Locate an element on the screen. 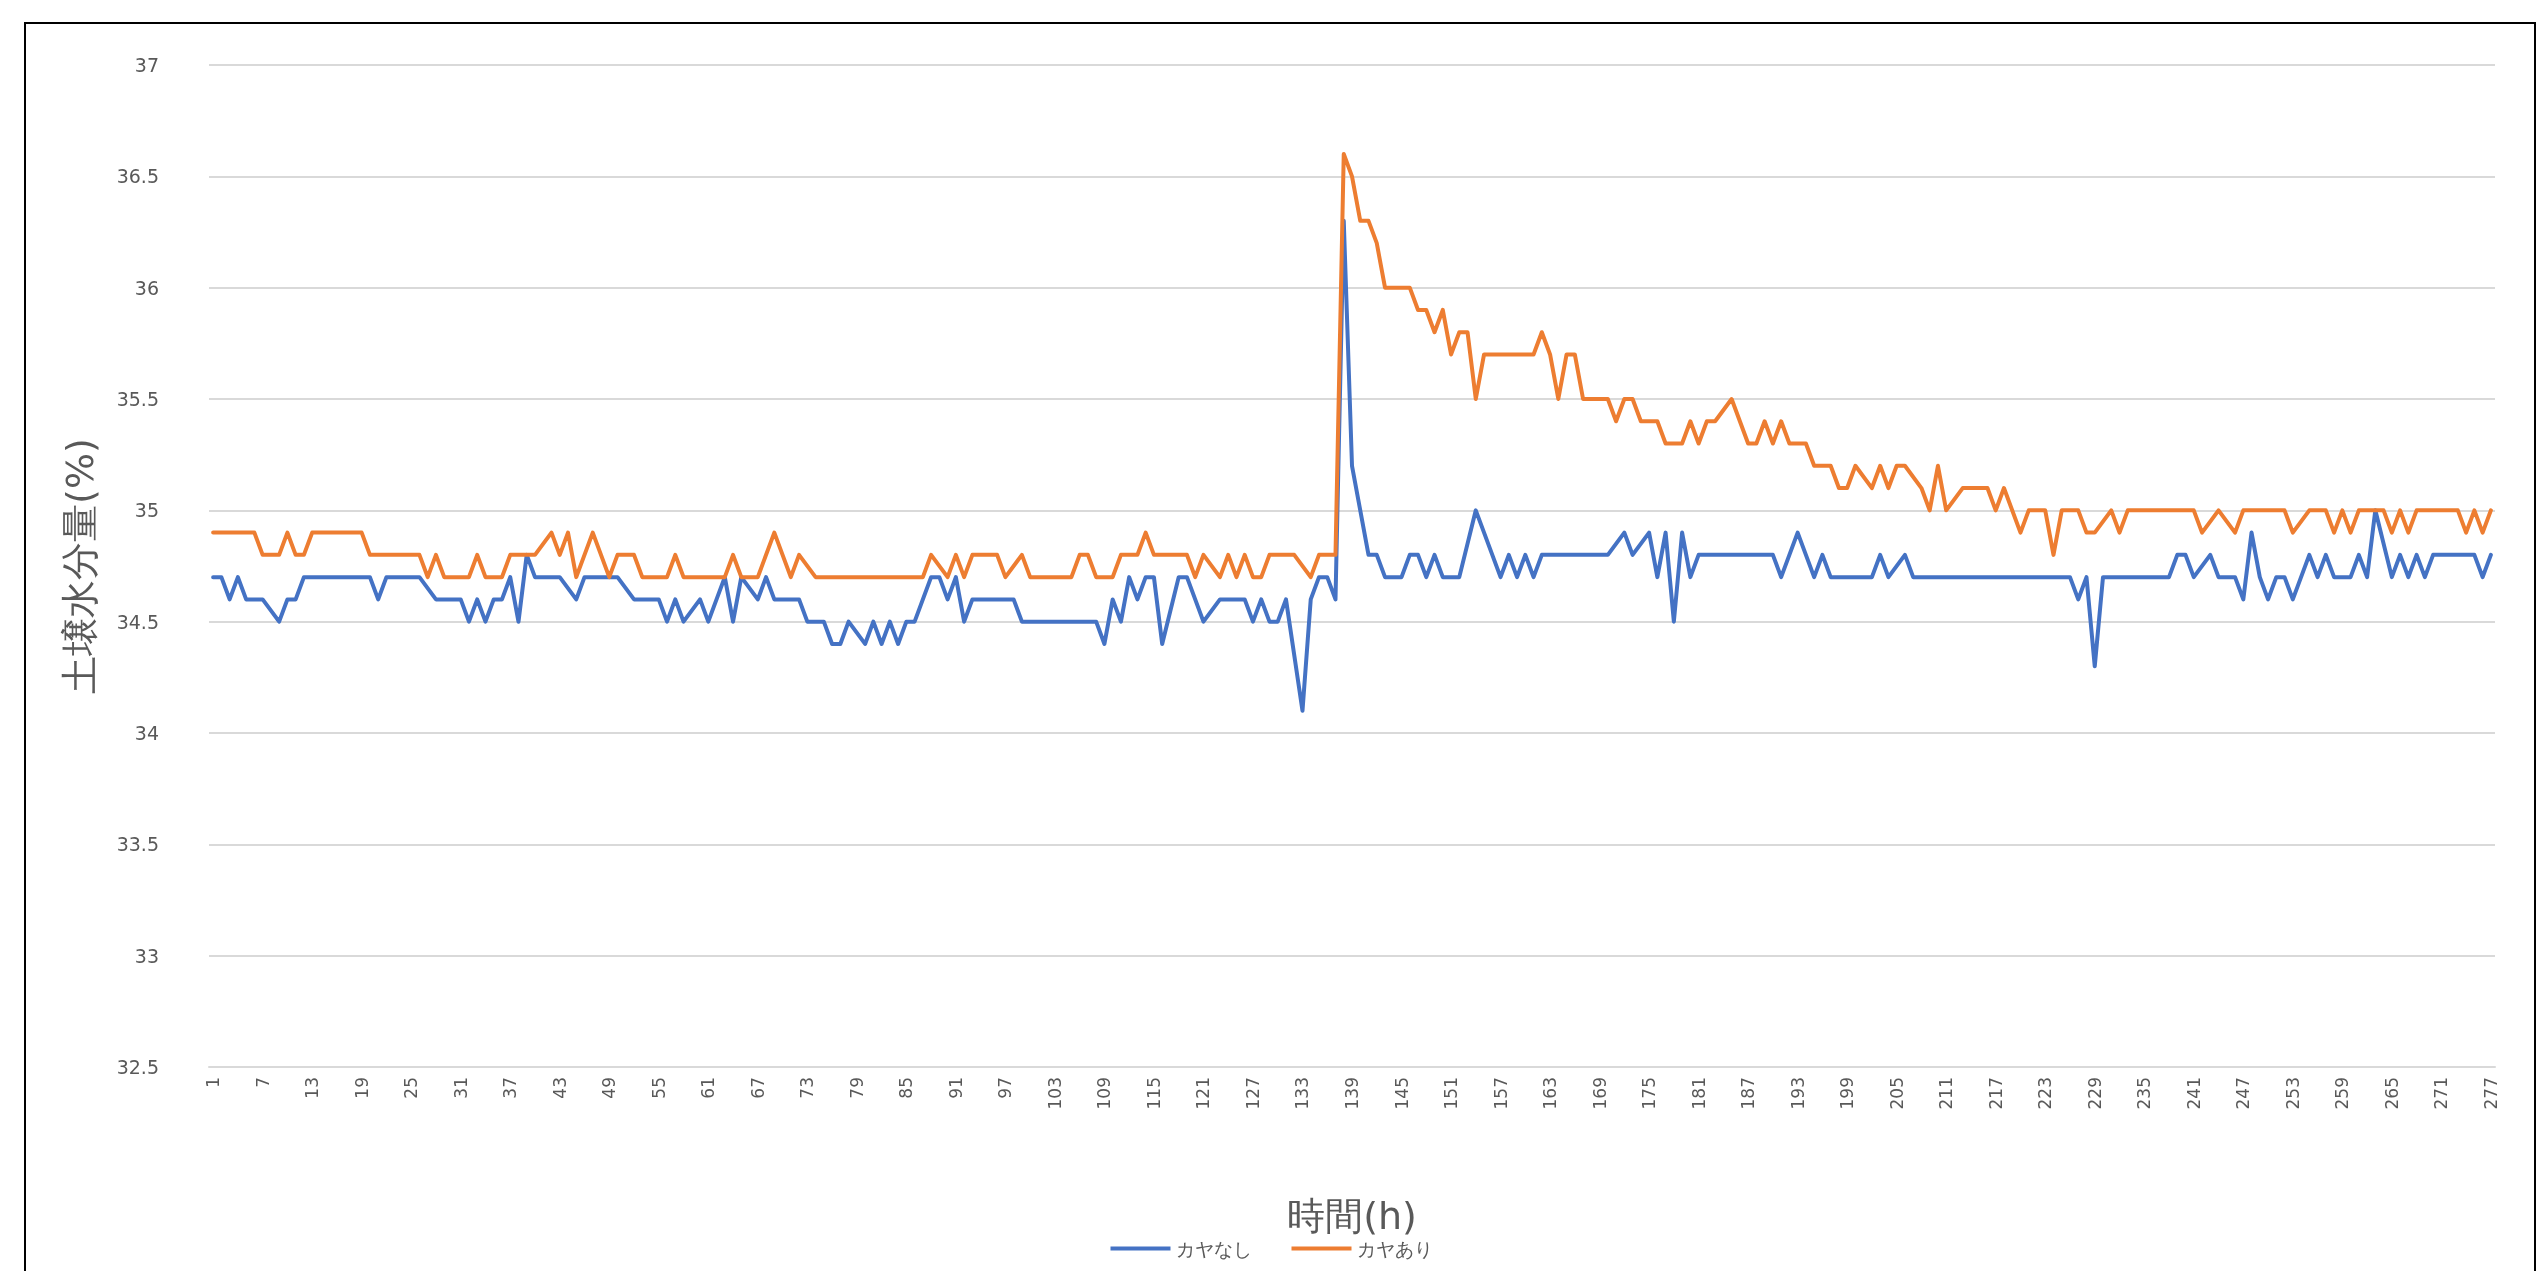 This screenshot has width=2543, height=1271. x-tick-label: 97 is located at coordinates (1005, 1088).